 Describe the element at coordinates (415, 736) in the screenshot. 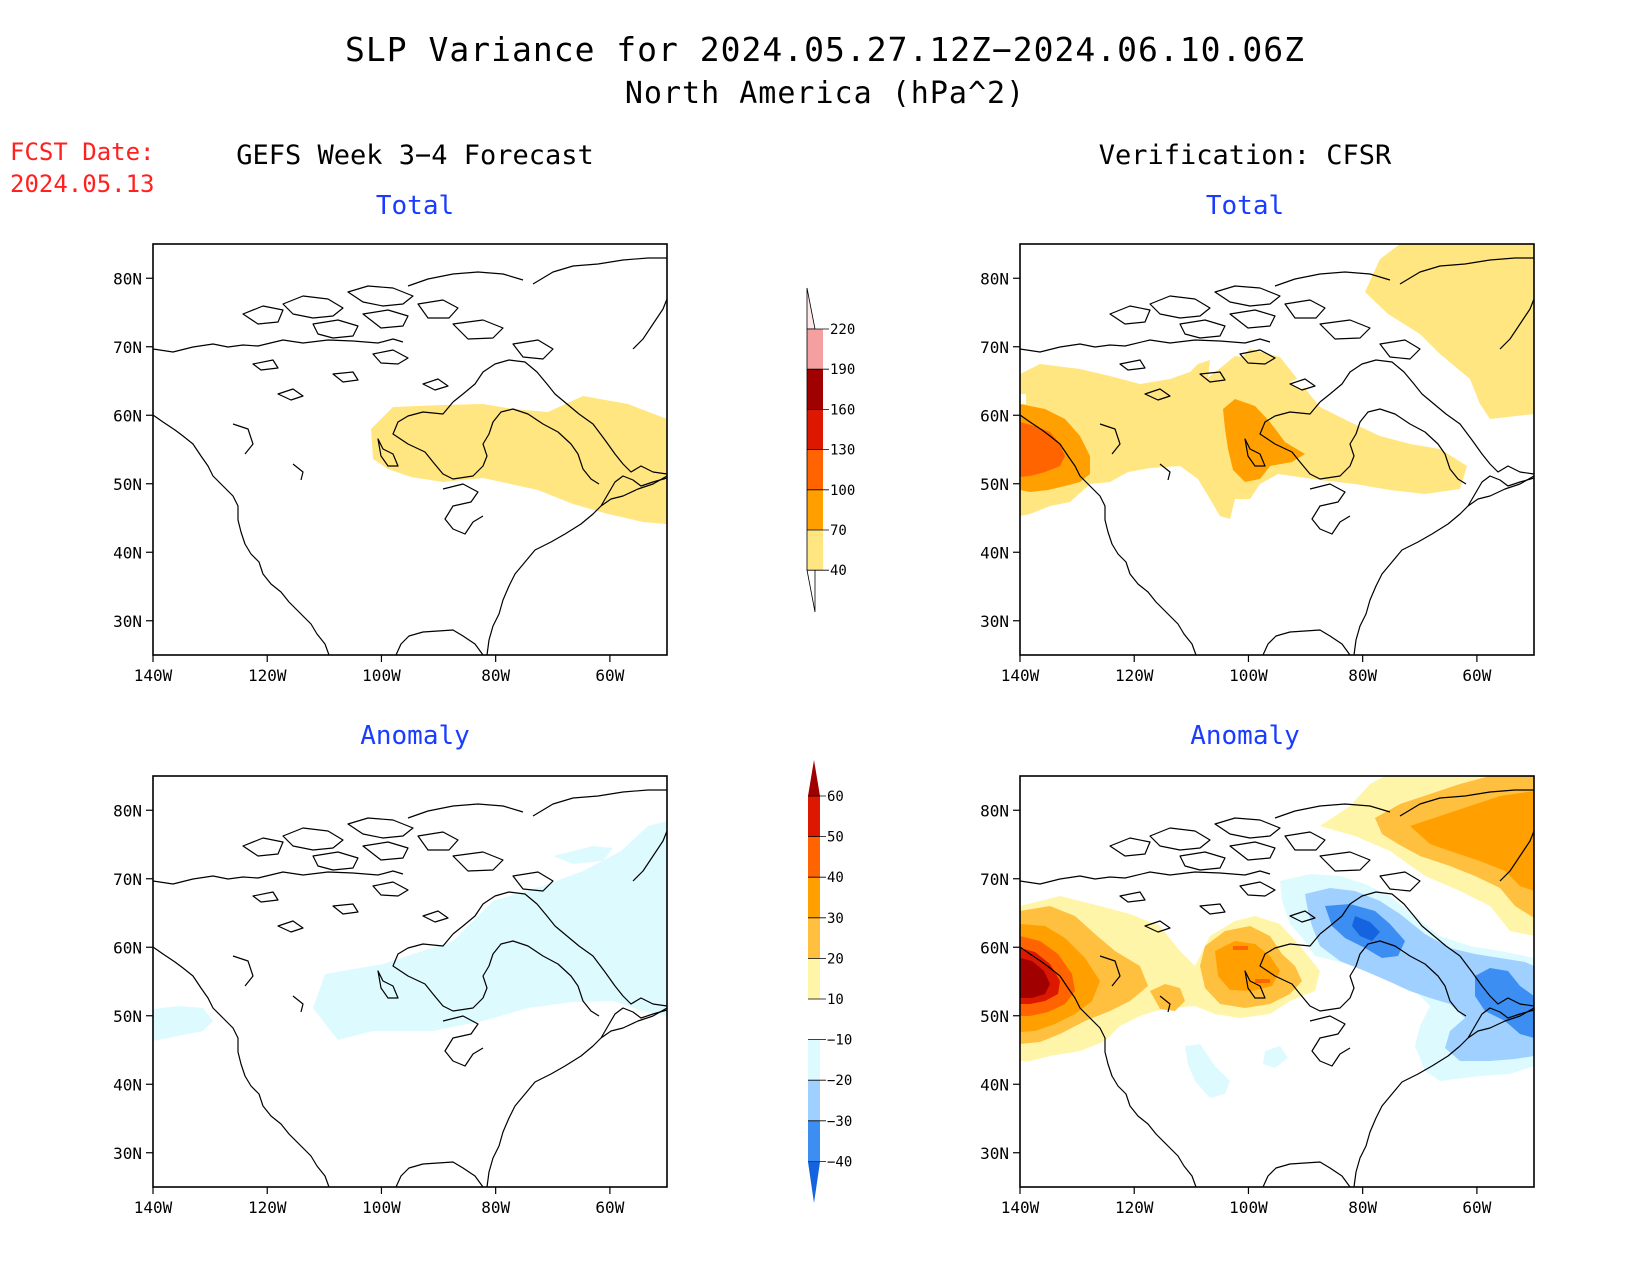

I see `forecast-anomaly-title: Anomaly` at that location.